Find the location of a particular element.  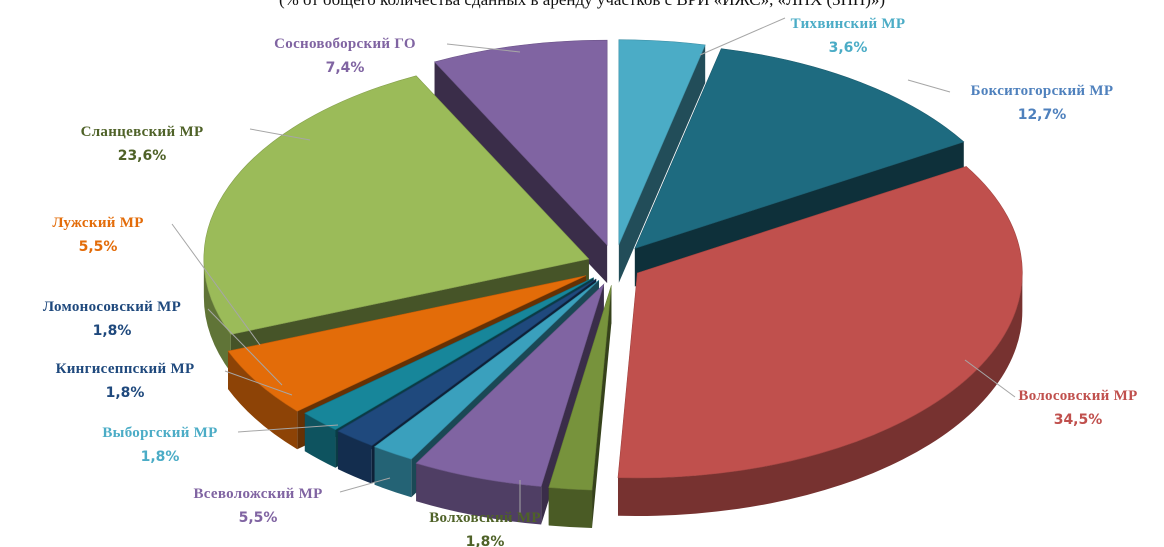

slice-label-name: Ломоносовский МР is located at coordinates (112, 307).